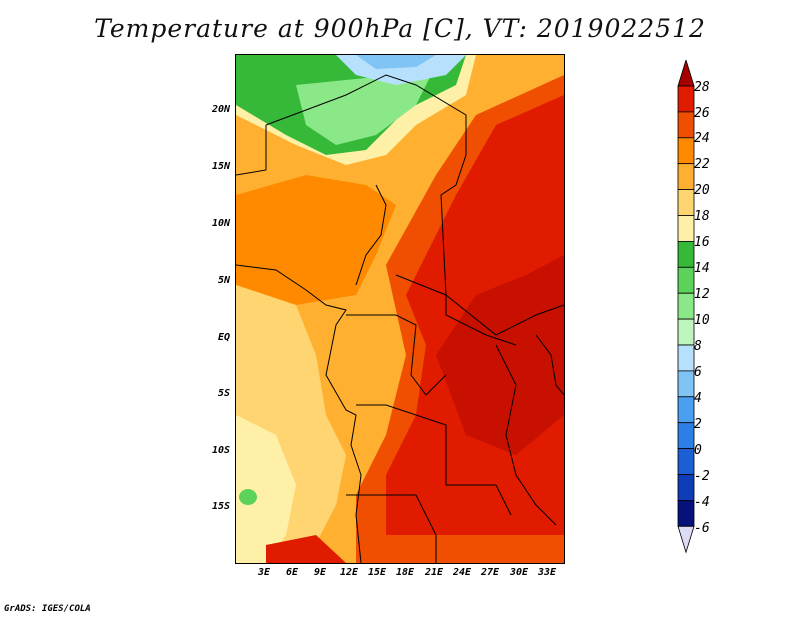  Describe the element at coordinates (349, 572) in the screenshot. I see `lon-label-12e: 12E` at that location.